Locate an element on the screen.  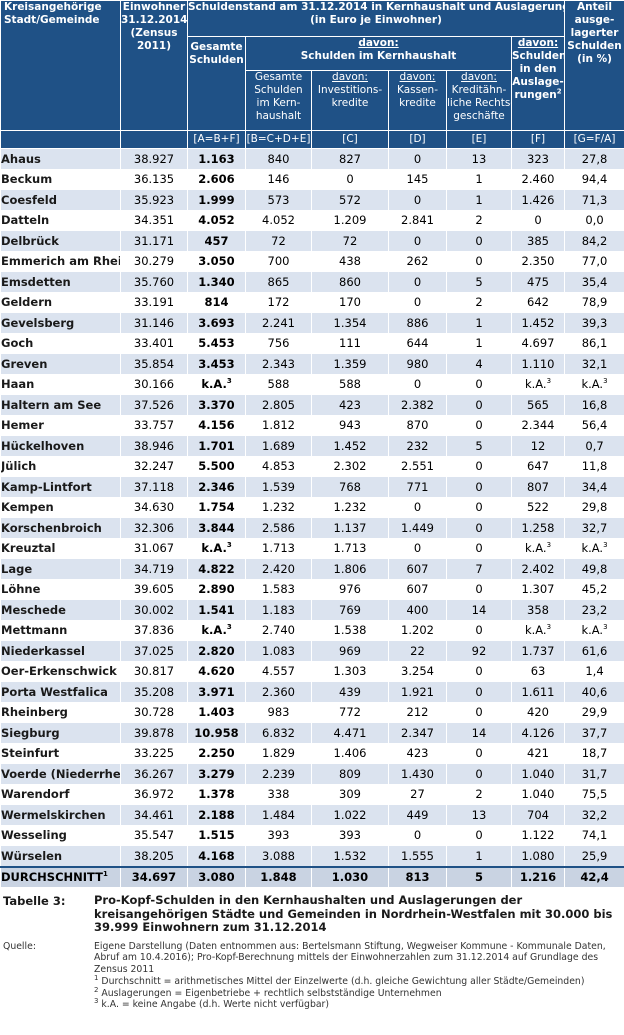
cell-c: 1.354 is located at coordinates (350, 323).